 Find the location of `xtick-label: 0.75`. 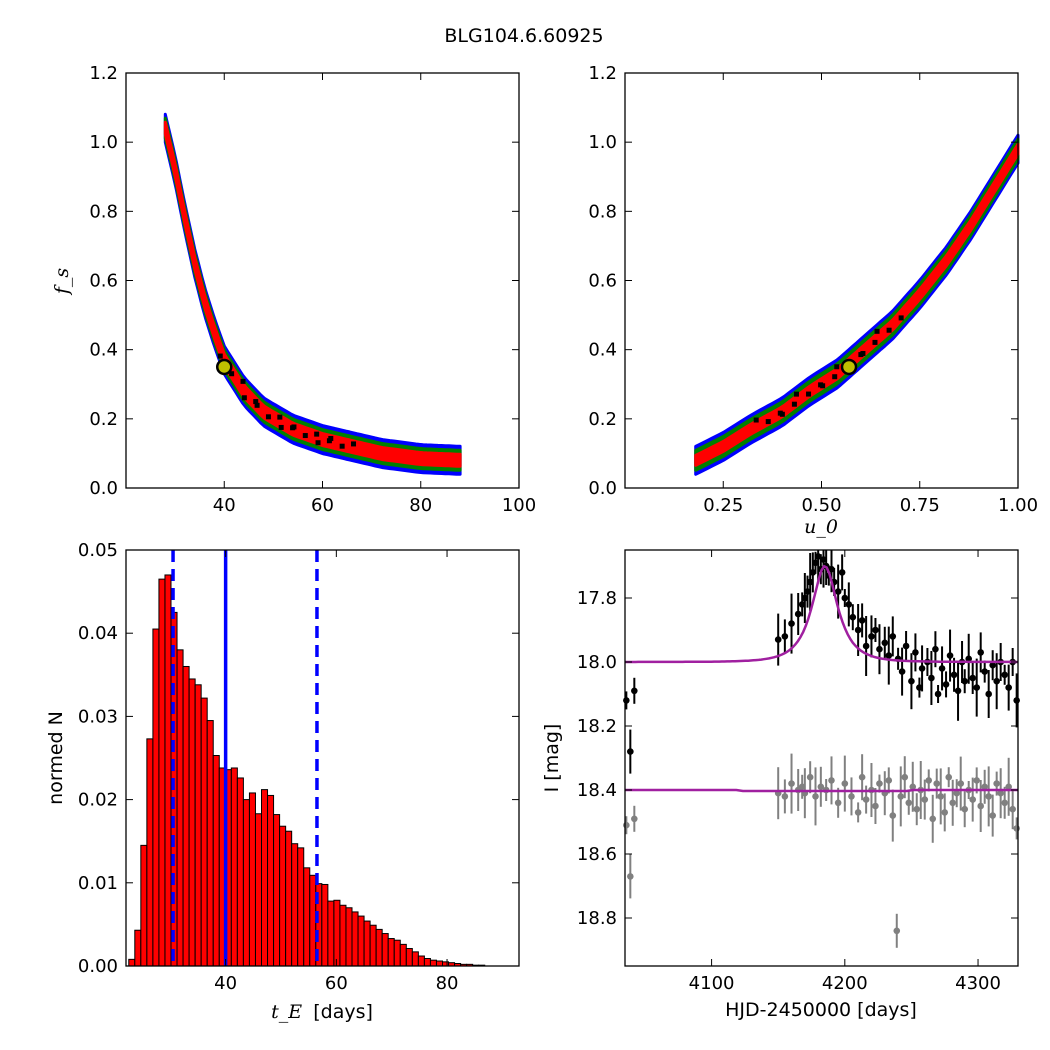

xtick-label: 0.75 is located at coordinates (920, 505).